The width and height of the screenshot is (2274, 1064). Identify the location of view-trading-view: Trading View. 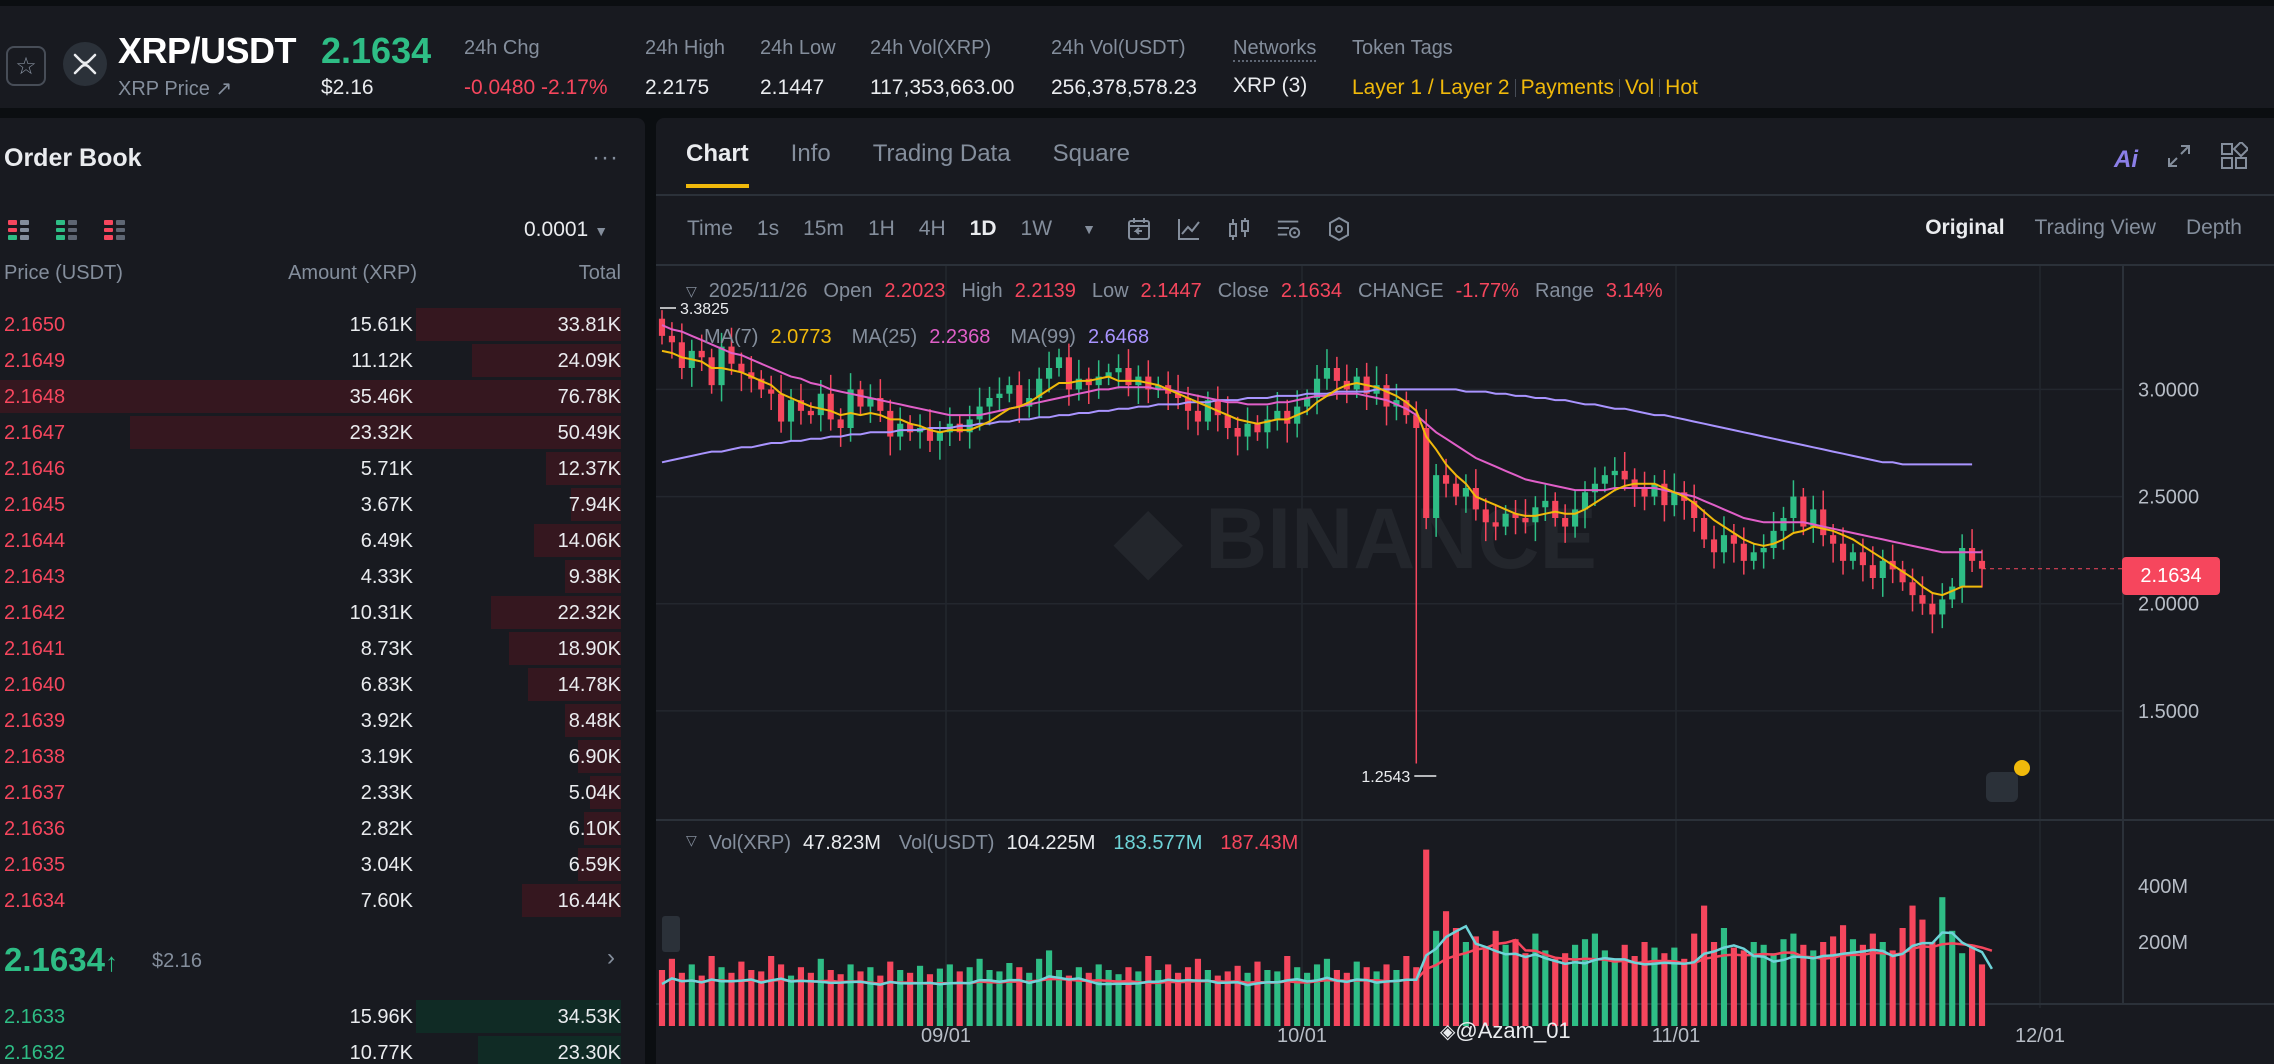
(2095, 227).